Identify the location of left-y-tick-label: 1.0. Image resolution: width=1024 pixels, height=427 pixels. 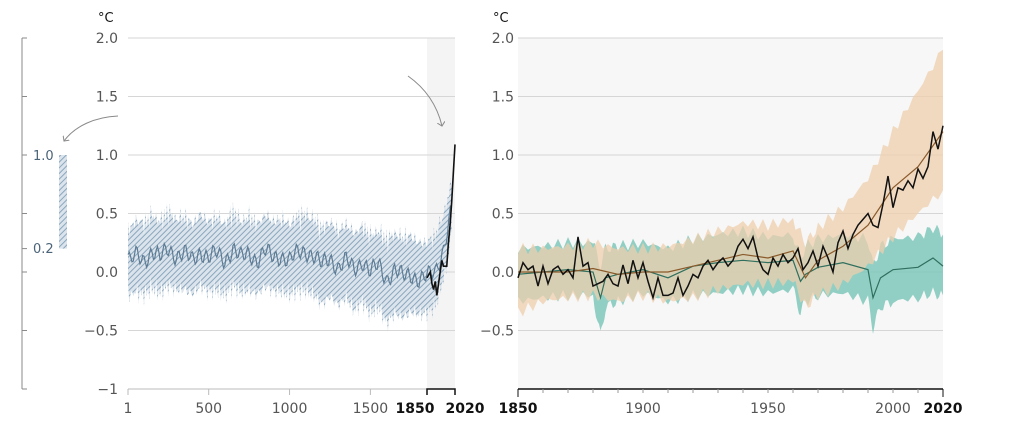
(107, 156).